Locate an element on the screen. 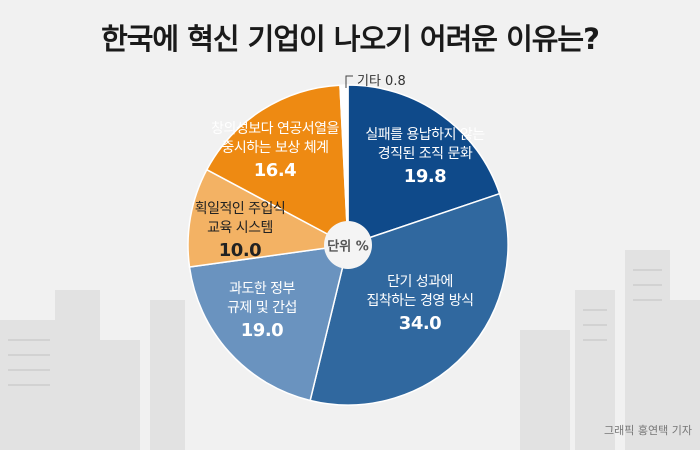 This screenshot has width=700, height=450. slice-label-2: 과도한 정부 규제 및 간섭 19.0 is located at coordinates (262, 311).